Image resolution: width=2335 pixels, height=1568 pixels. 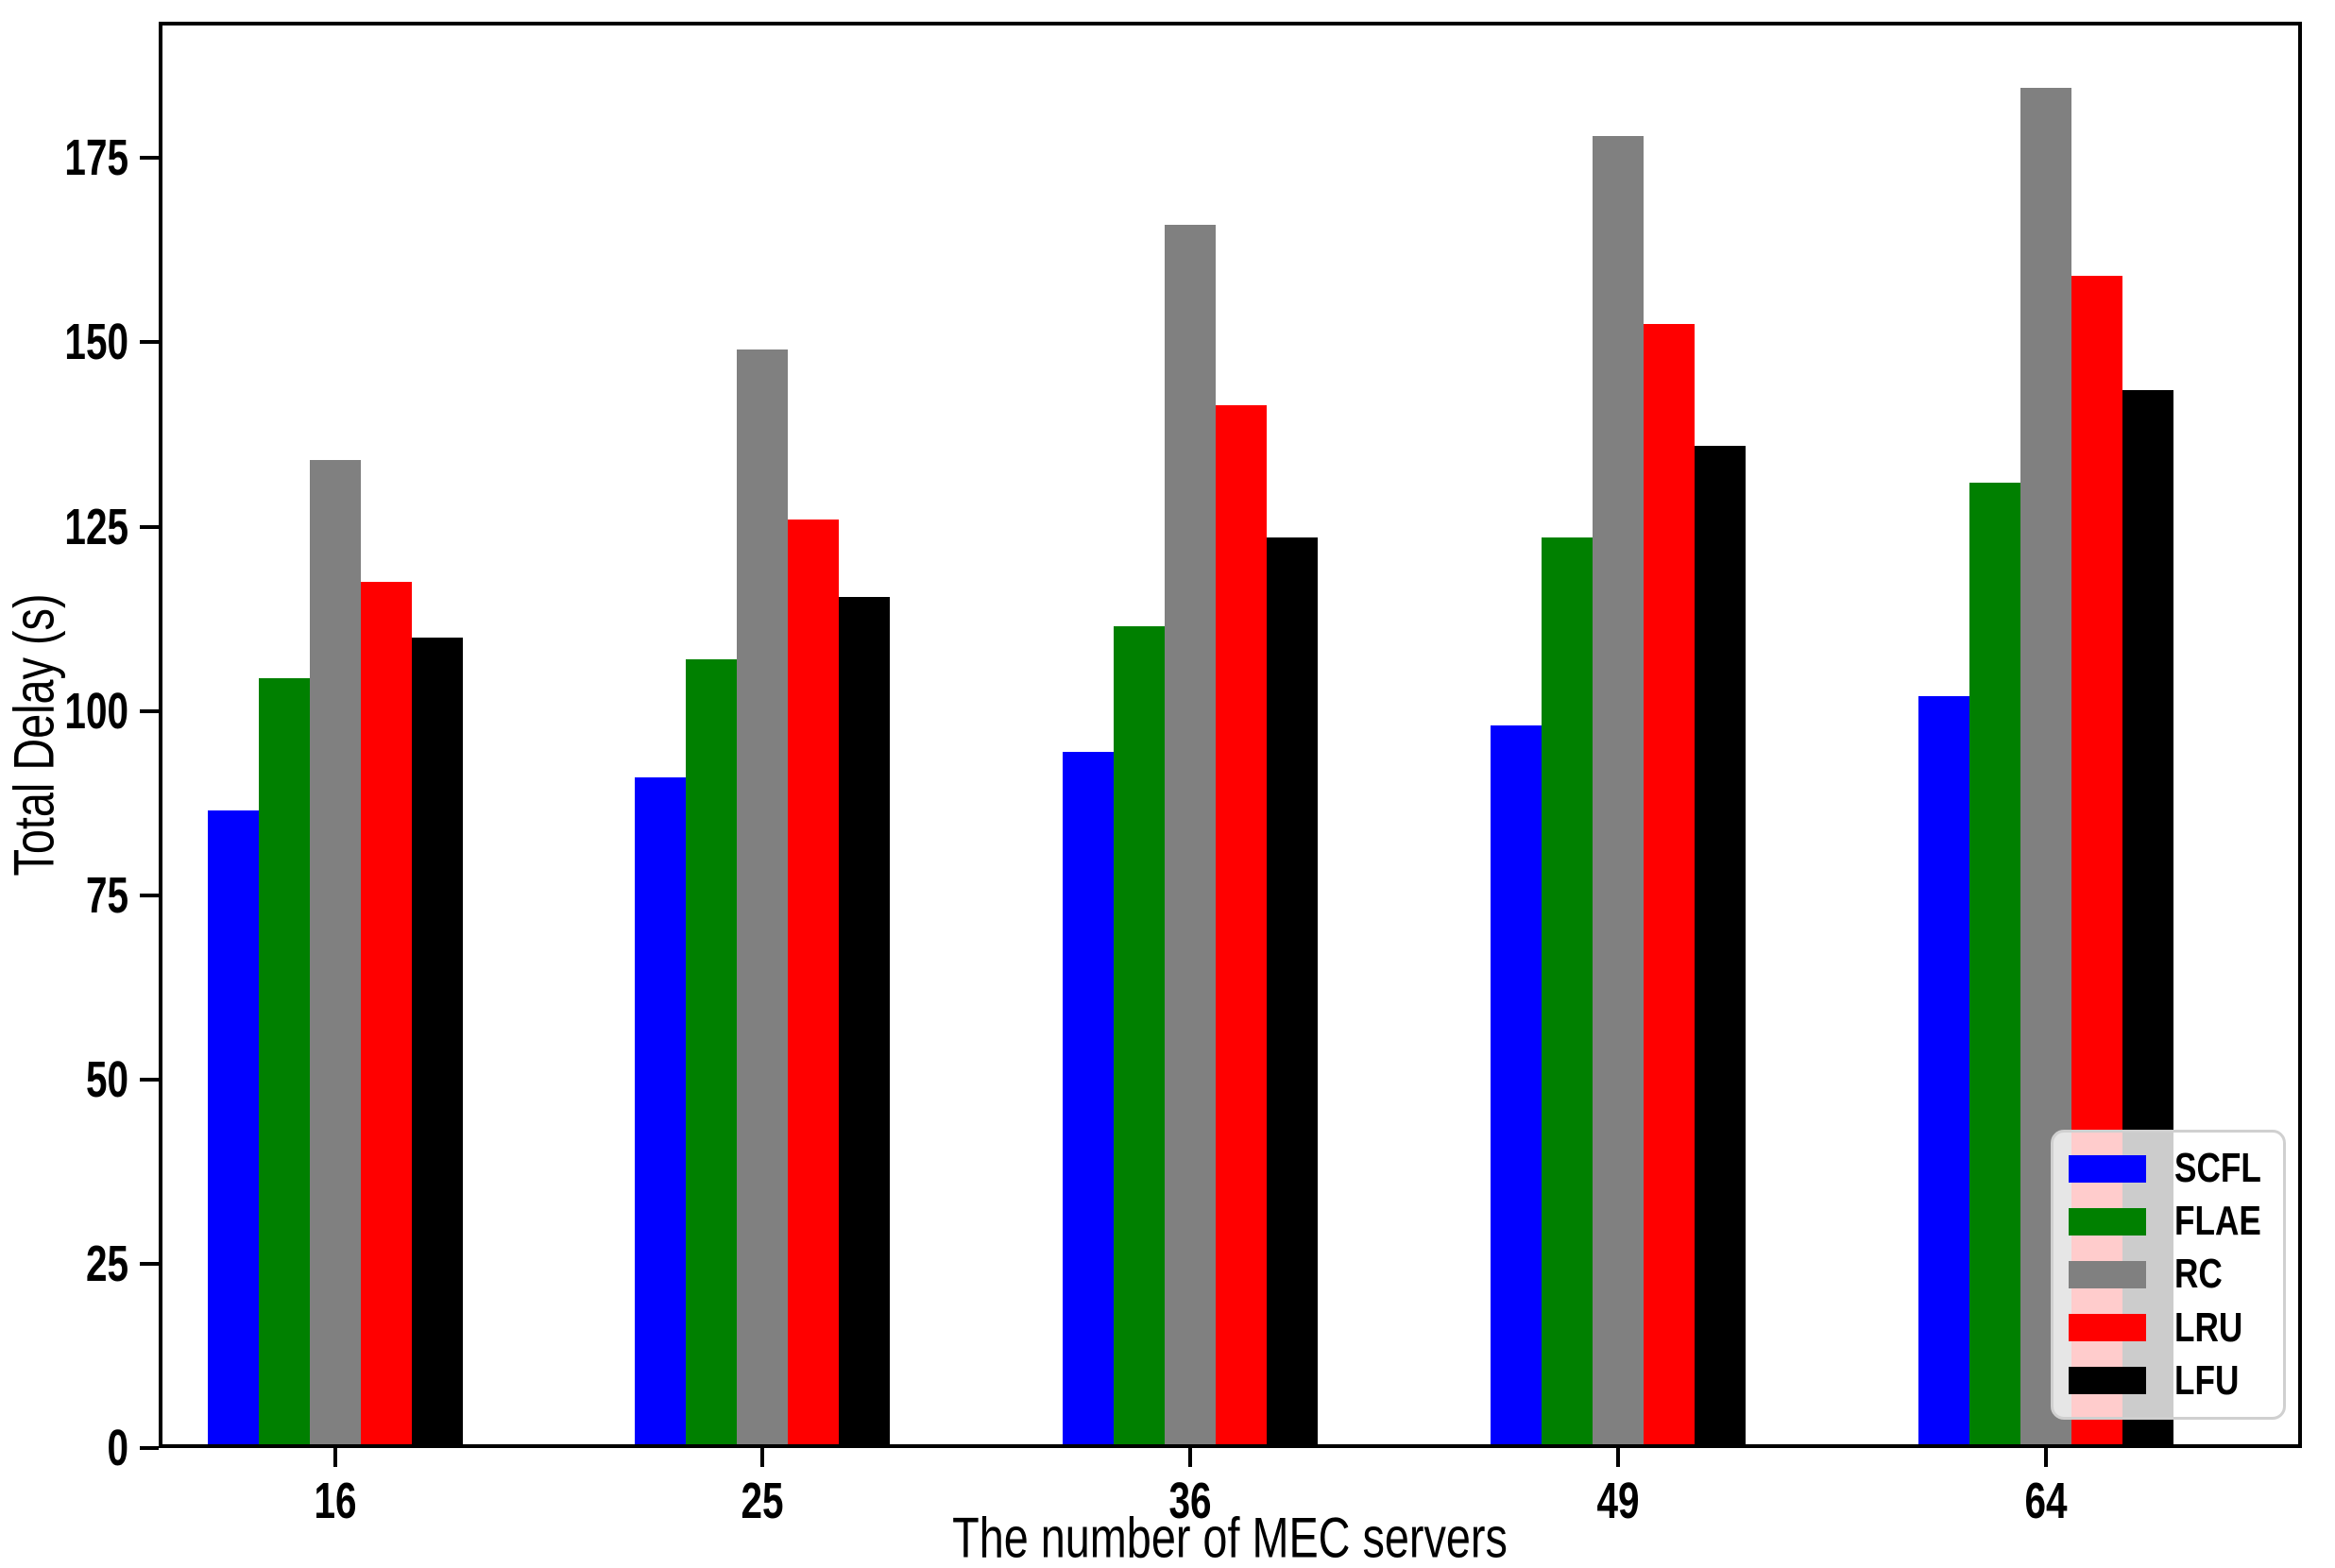 What do you see at coordinates (2208, 1327) in the screenshot?
I see `legend-label: LRU` at bounding box center [2208, 1327].